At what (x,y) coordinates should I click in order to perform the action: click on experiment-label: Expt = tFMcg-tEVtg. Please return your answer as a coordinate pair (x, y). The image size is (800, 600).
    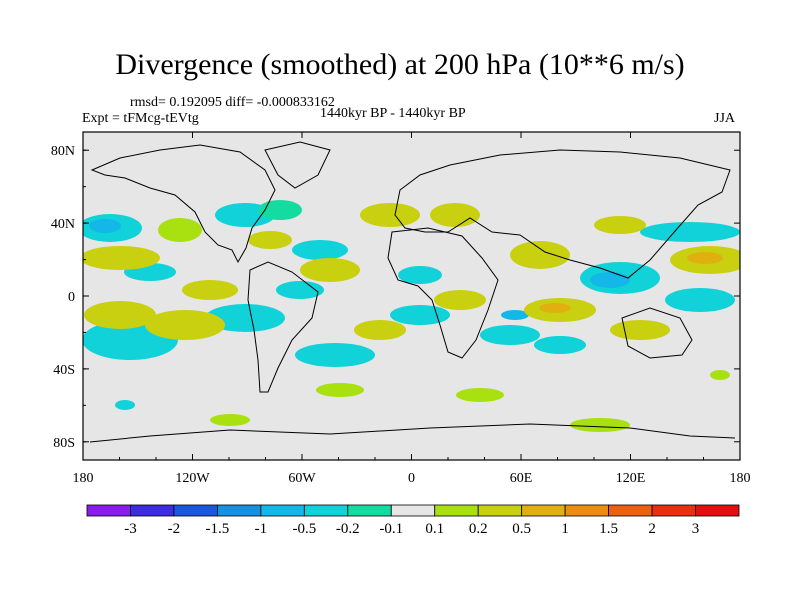
    Looking at the image, I should click on (140, 118).